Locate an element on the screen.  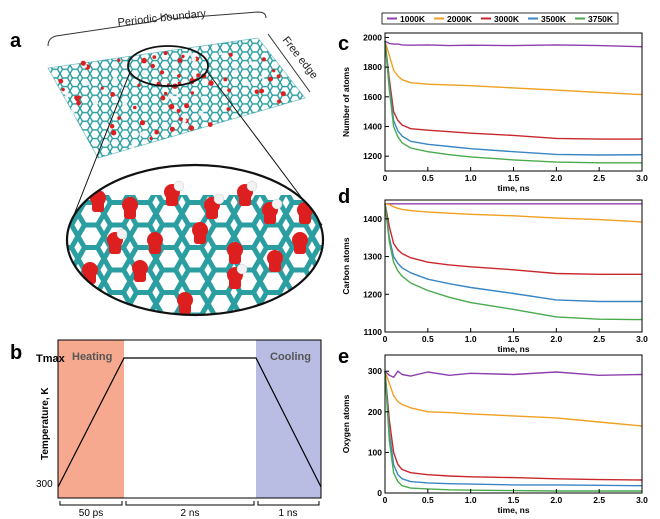
legend-entry: 2000K is located at coordinates (460, 19).